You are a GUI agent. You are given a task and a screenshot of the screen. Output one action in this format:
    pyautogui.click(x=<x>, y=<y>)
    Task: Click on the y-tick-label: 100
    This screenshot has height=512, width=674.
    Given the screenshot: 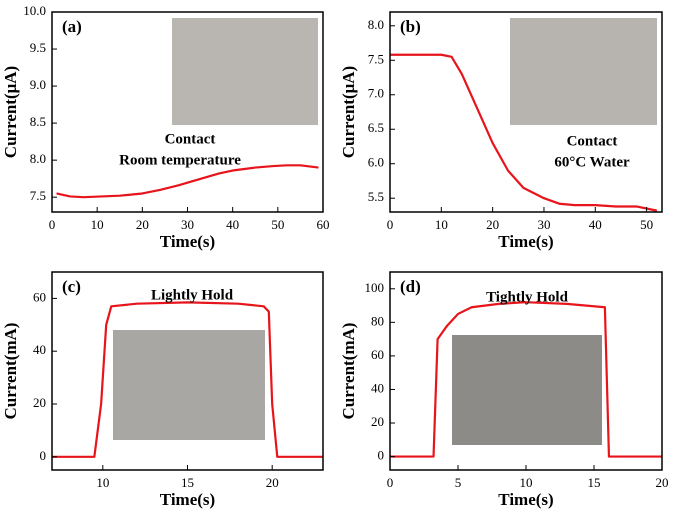 What is the action you would take?
    pyautogui.click(x=375, y=287)
    